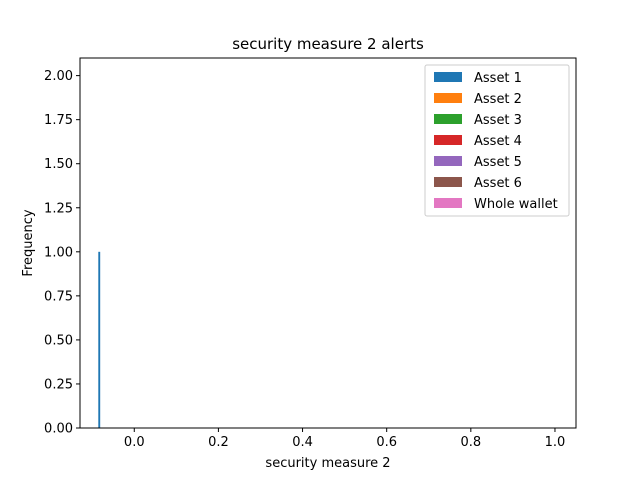  I want to click on legend-label: Asset 1, so click(498, 78).